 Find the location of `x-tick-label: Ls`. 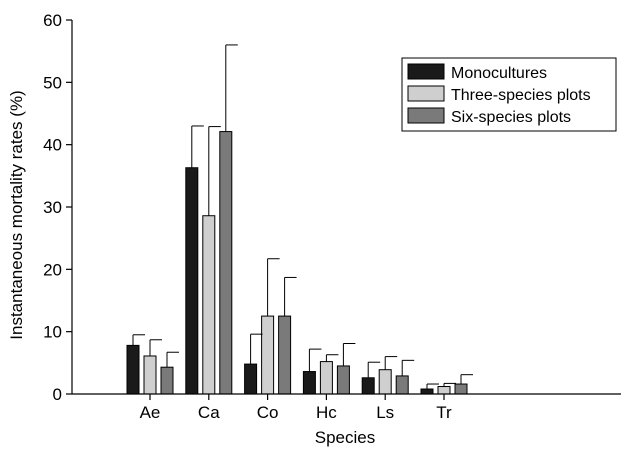

x-tick-label: Ls is located at coordinates (385, 412).